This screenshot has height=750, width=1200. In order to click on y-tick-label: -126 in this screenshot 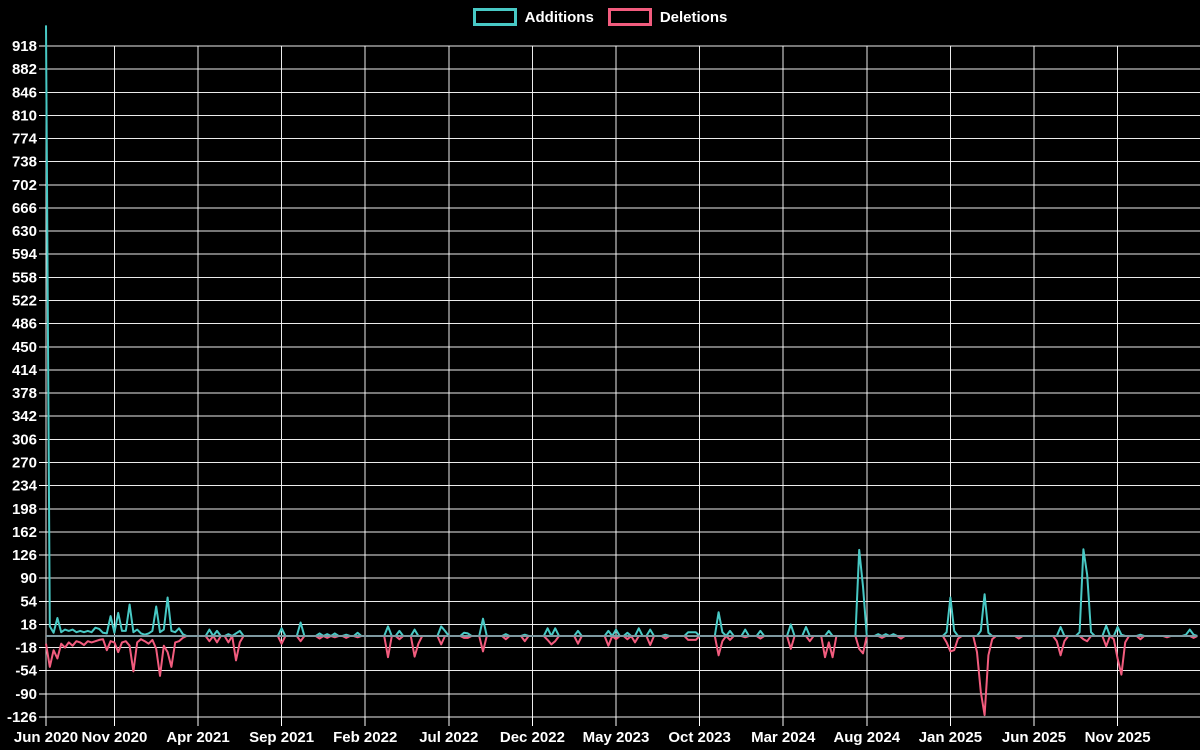, I will do `click(22, 717)`.